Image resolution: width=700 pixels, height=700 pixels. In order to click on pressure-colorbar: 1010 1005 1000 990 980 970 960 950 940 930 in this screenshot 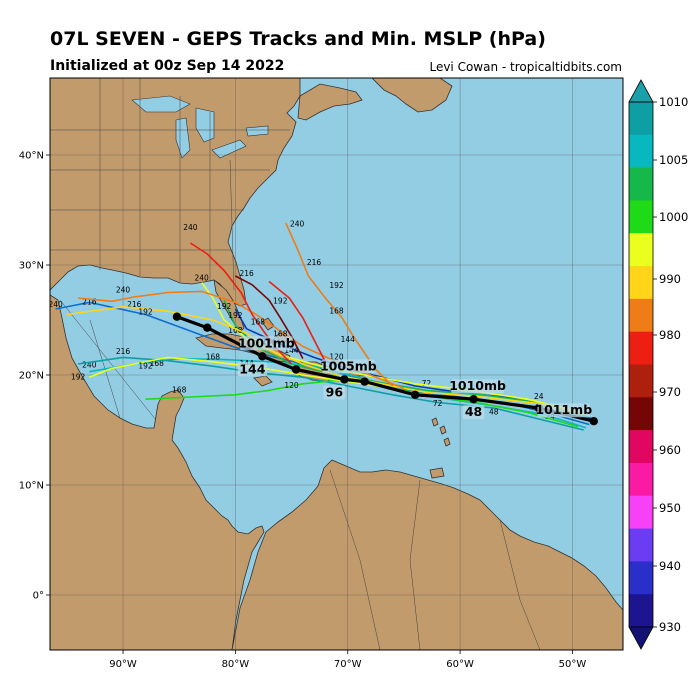, I will do `click(658, 364)`.